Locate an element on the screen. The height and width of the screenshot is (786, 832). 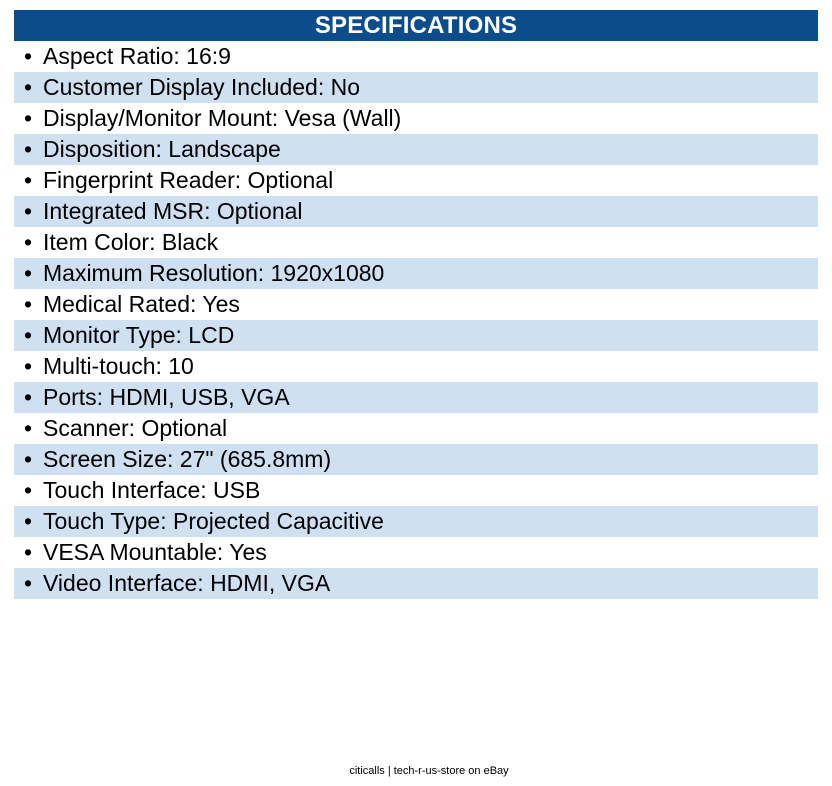
spec-text: Maximum Resolution: 1920x1080 is located at coordinates (214, 273).